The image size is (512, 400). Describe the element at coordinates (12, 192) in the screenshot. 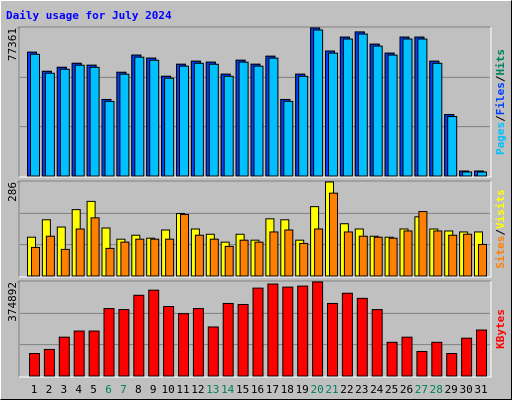

I see `y-tick-label: 286` at that location.